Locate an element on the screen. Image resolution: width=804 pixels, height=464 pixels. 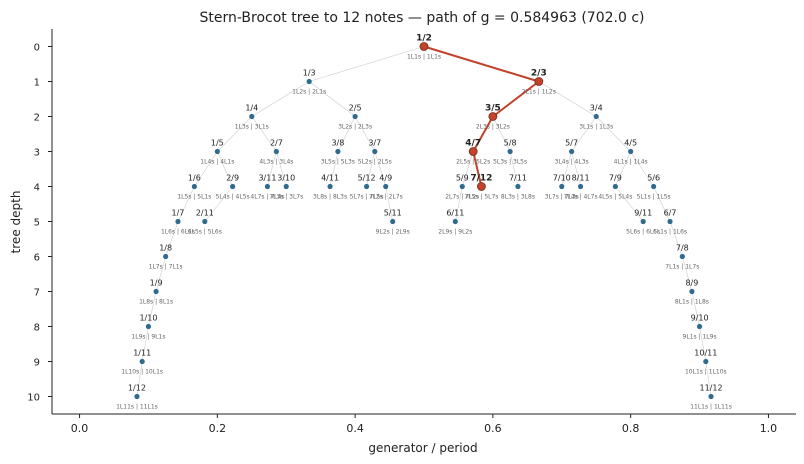
node-mos-label: 3L7s | 7L3s is located at coordinates (562, 197).